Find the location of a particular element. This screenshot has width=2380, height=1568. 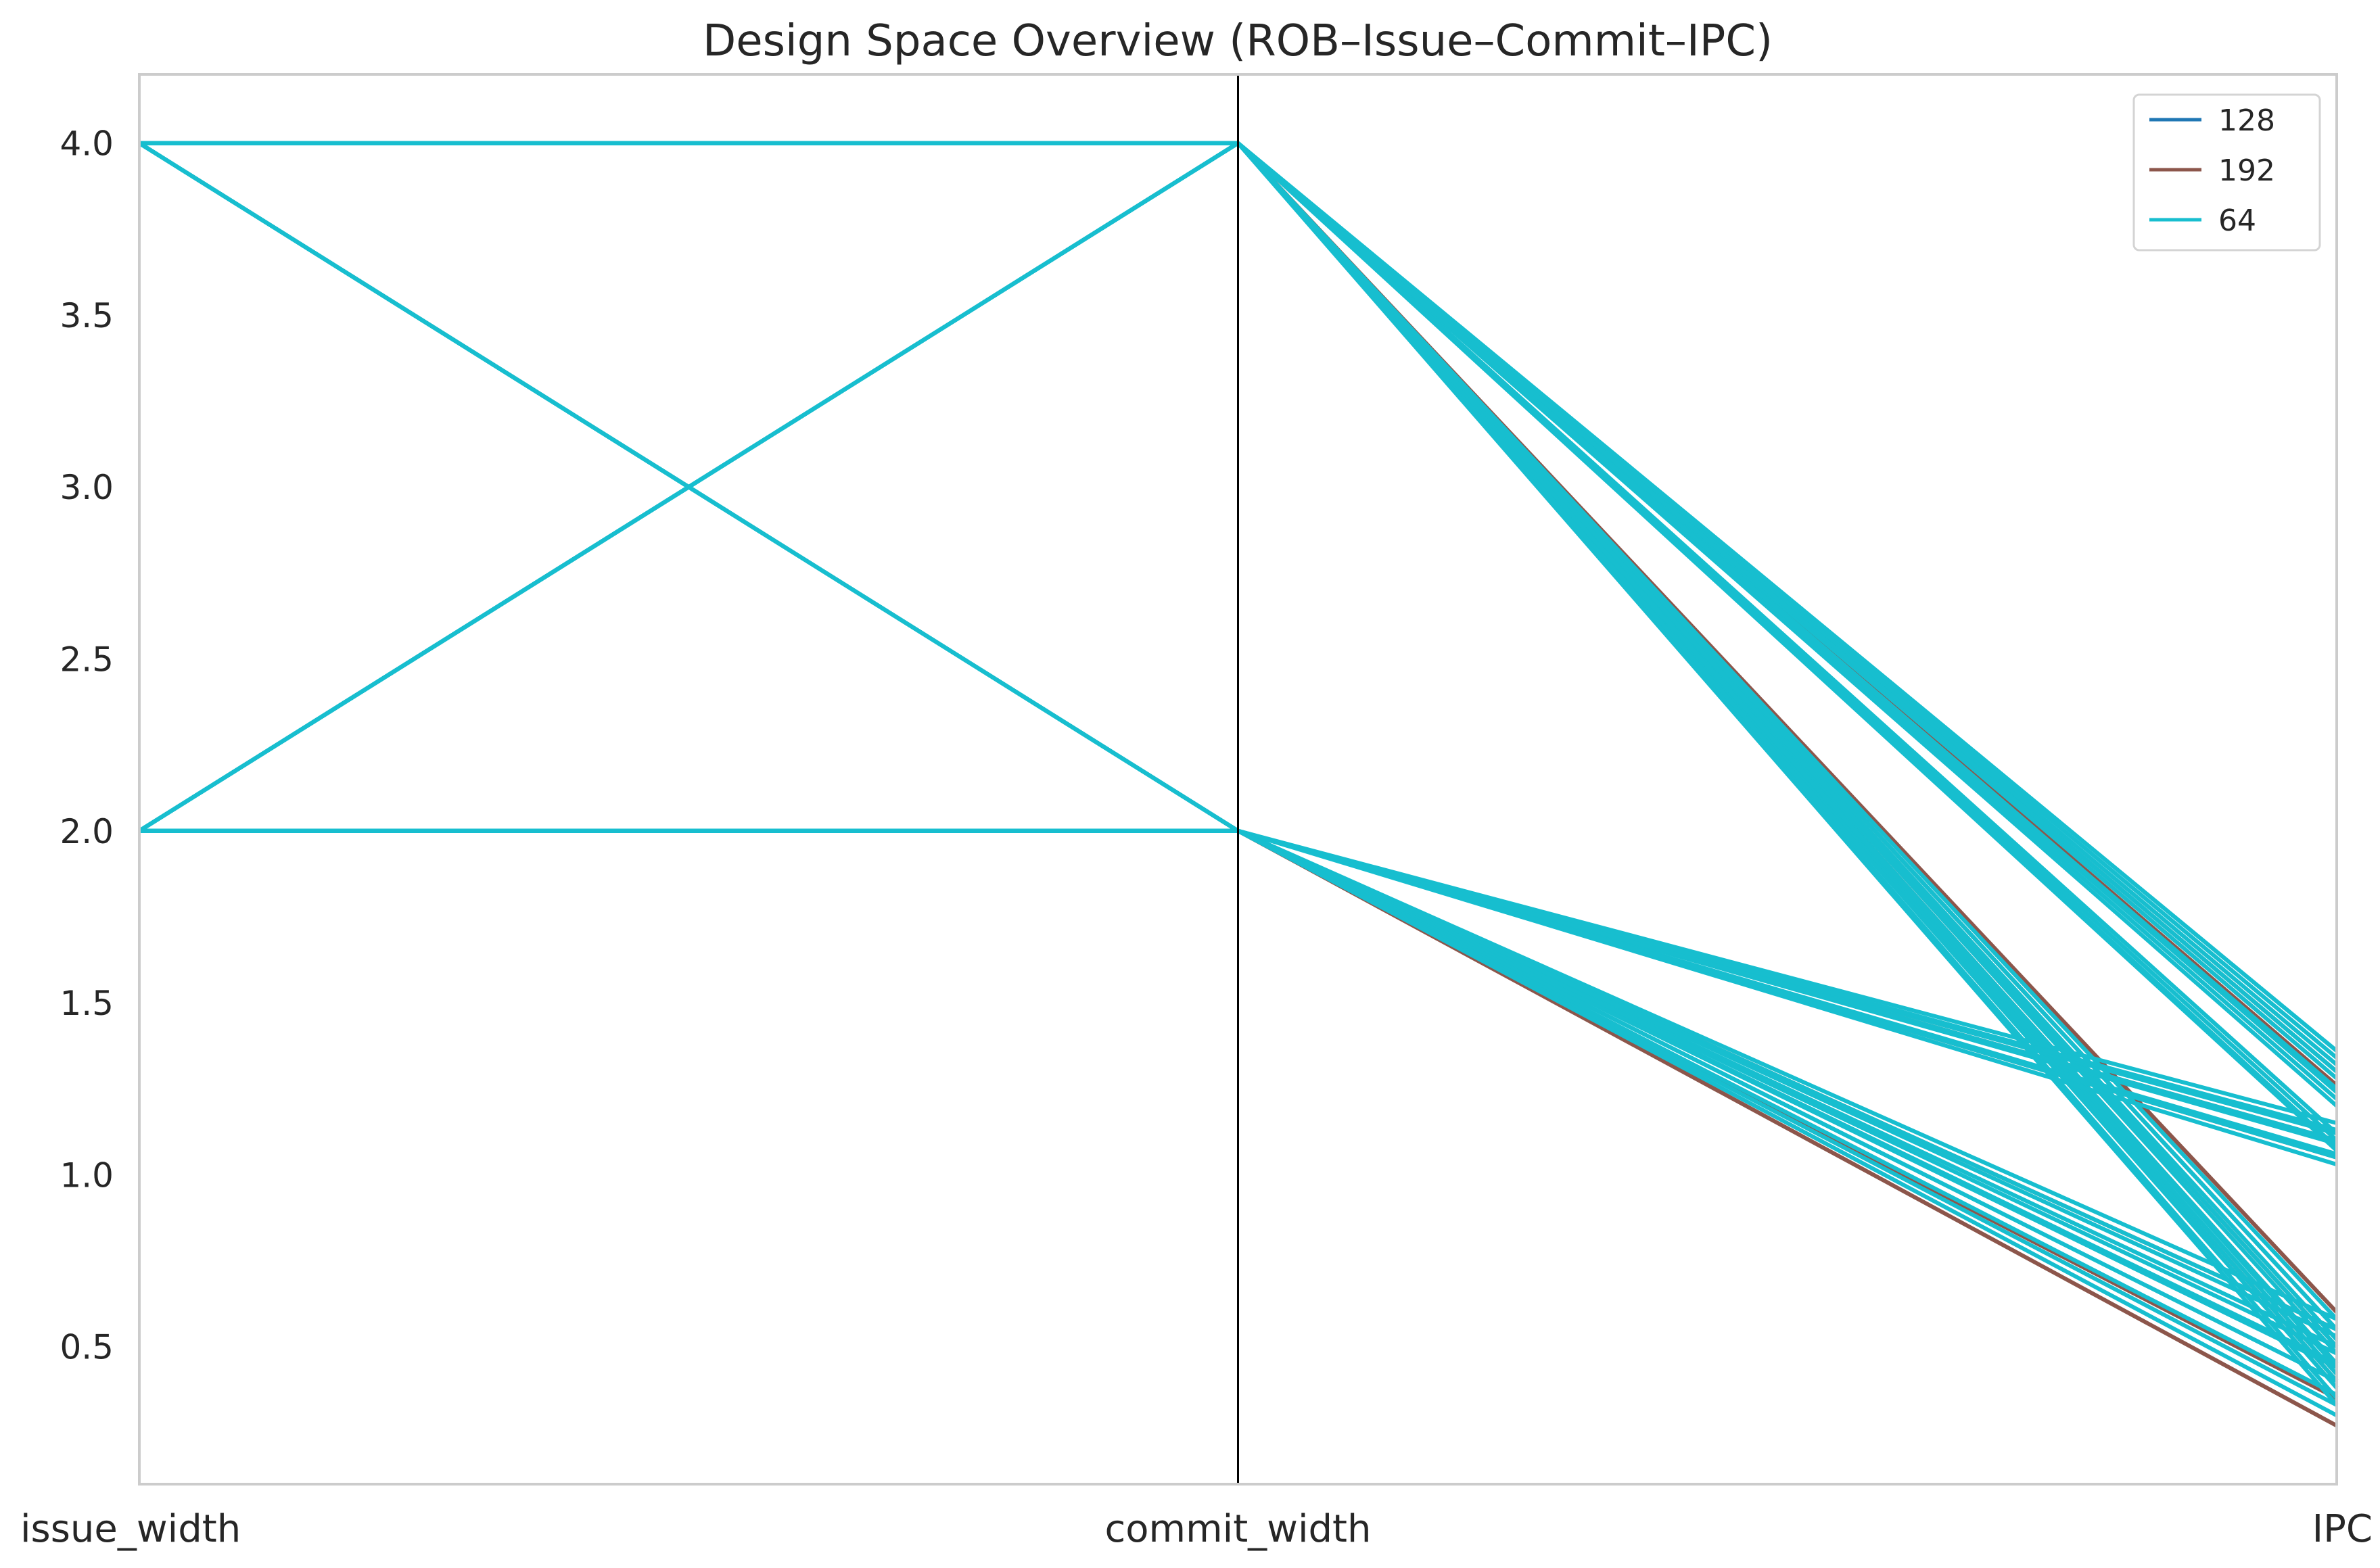

y-ticks-layer: 0.5 1.0 1.5 2.0 2.5 3.0 3.5 4.0 is located at coordinates (87, 746).